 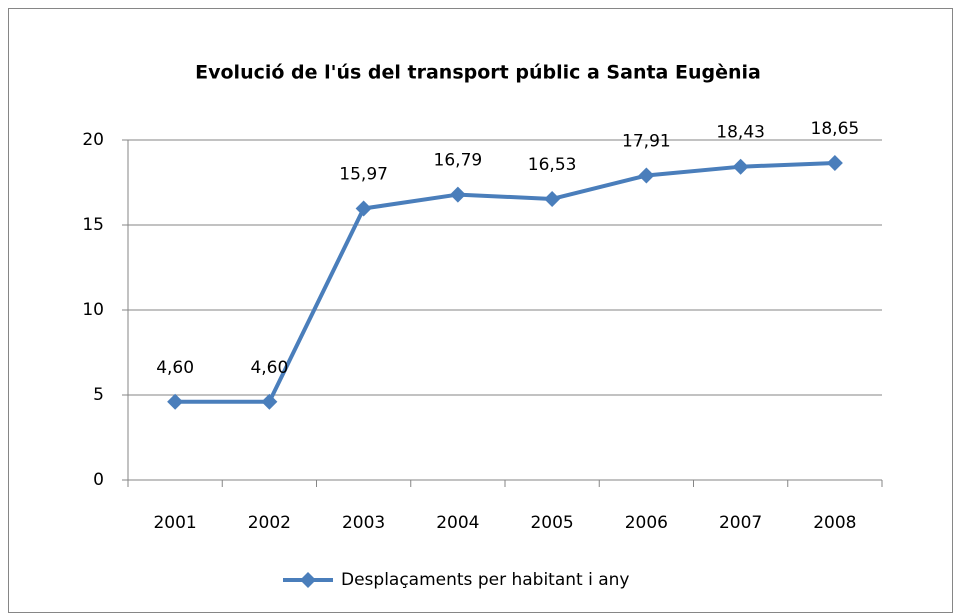 What do you see at coordinates (834, 523) in the screenshot?
I see `x-tick-label: 2008` at bounding box center [834, 523].